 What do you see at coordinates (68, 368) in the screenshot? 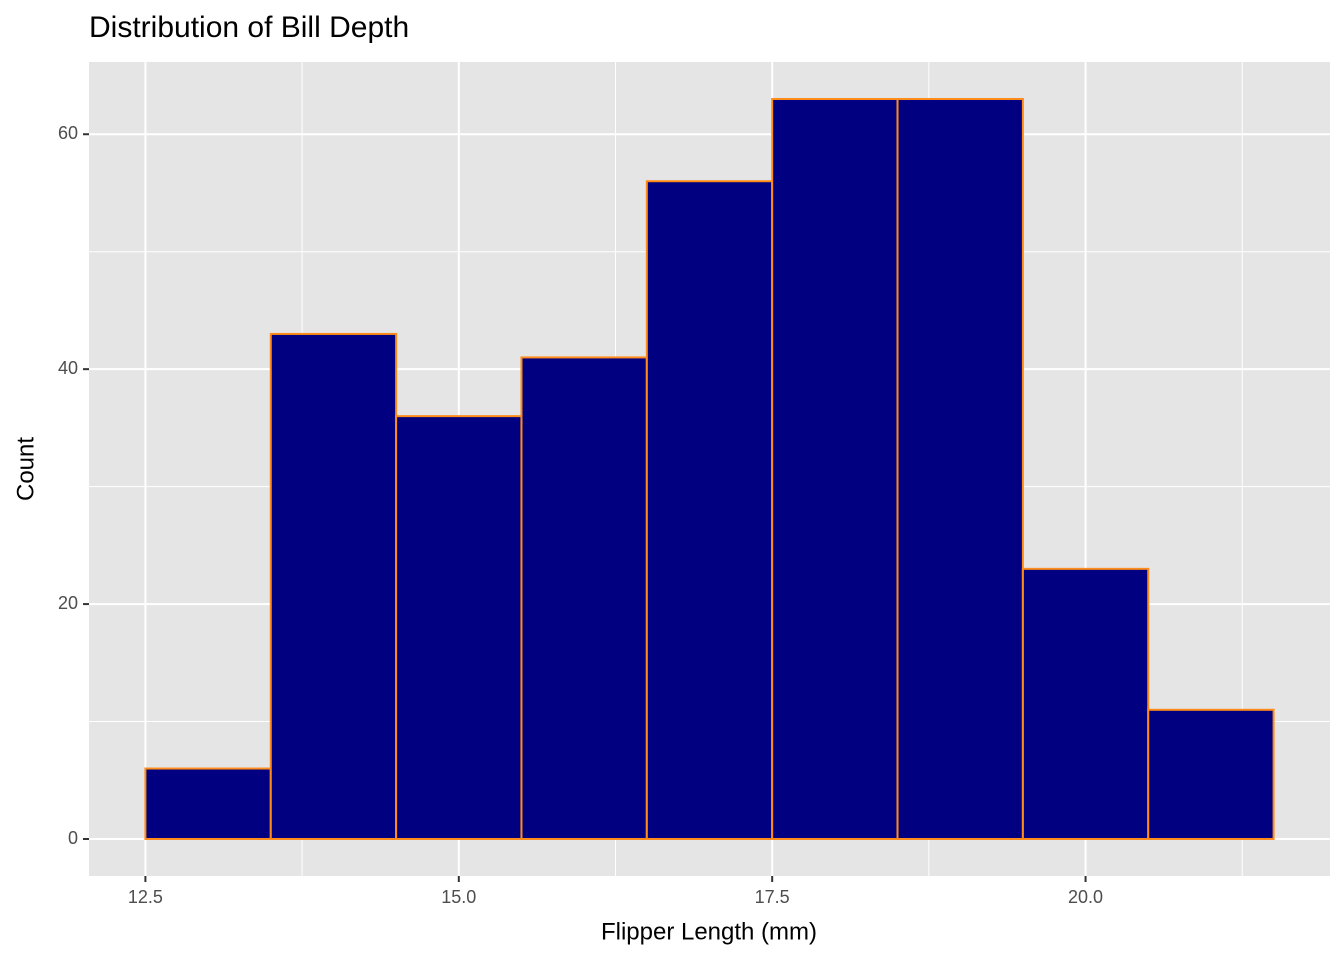
I see `y-tick-label: 40` at bounding box center [68, 368].